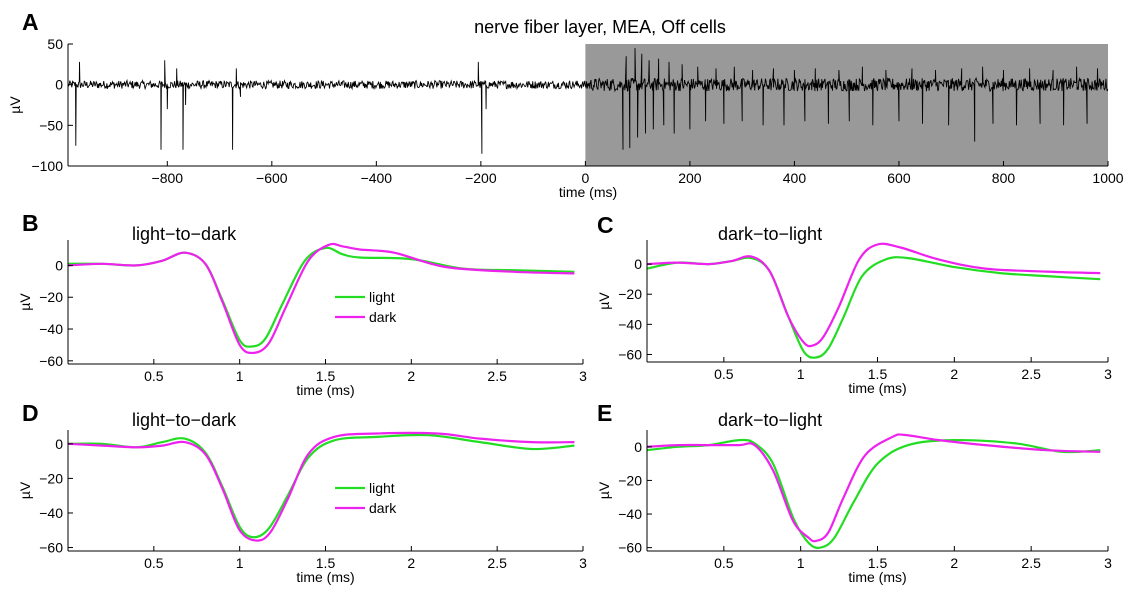 The height and width of the screenshot is (592, 1133). What do you see at coordinates (272, 178) in the screenshot?
I see `x-tick-label: −600` at bounding box center [272, 178].